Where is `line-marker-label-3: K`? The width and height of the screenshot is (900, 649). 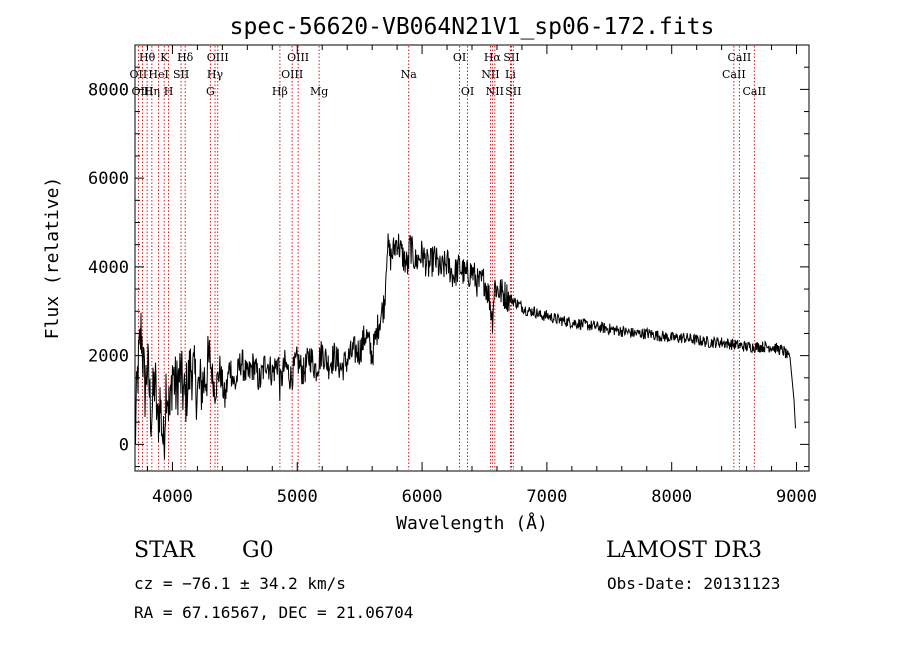 line-marker-label-3: K is located at coordinates (164, 57).